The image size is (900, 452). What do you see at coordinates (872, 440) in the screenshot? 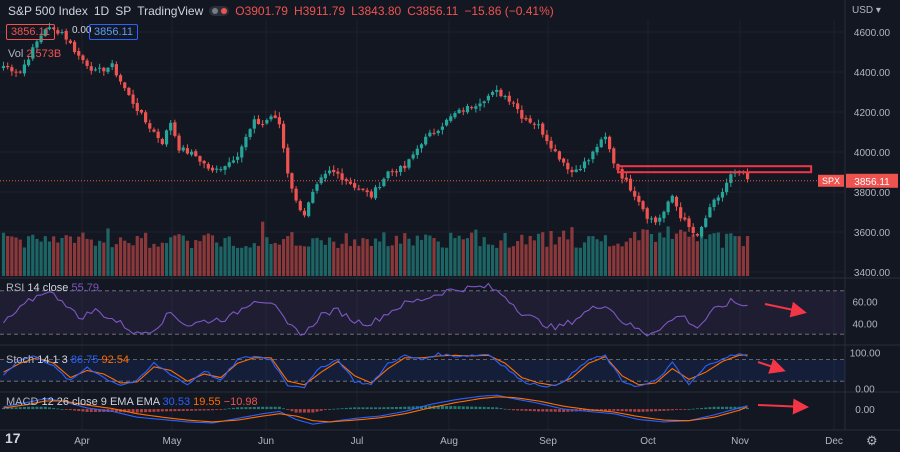
I see `gear-icon: ⚙` at bounding box center [872, 440].